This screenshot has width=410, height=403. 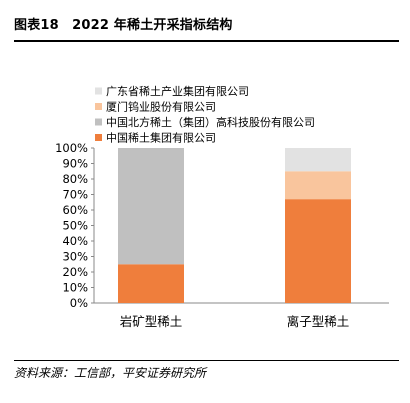 I want to click on y-tick-label: 60%, so click(x=75, y=210).